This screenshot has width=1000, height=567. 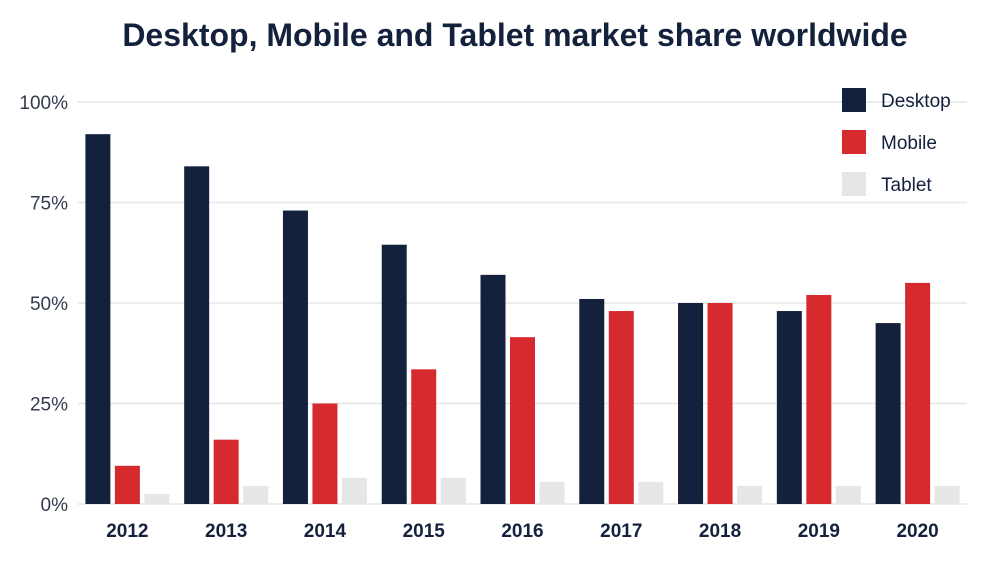 I want to click on y-tick-label: 50%, so click(x=49, y=304).